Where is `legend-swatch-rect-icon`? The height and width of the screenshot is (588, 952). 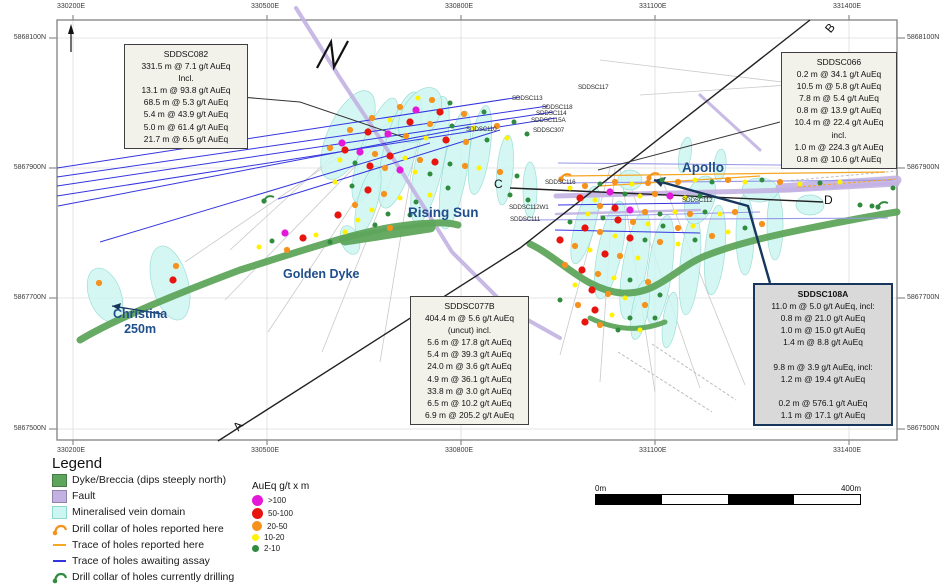 legend-swatch-rect-icon is located at coordinates (59, 480).